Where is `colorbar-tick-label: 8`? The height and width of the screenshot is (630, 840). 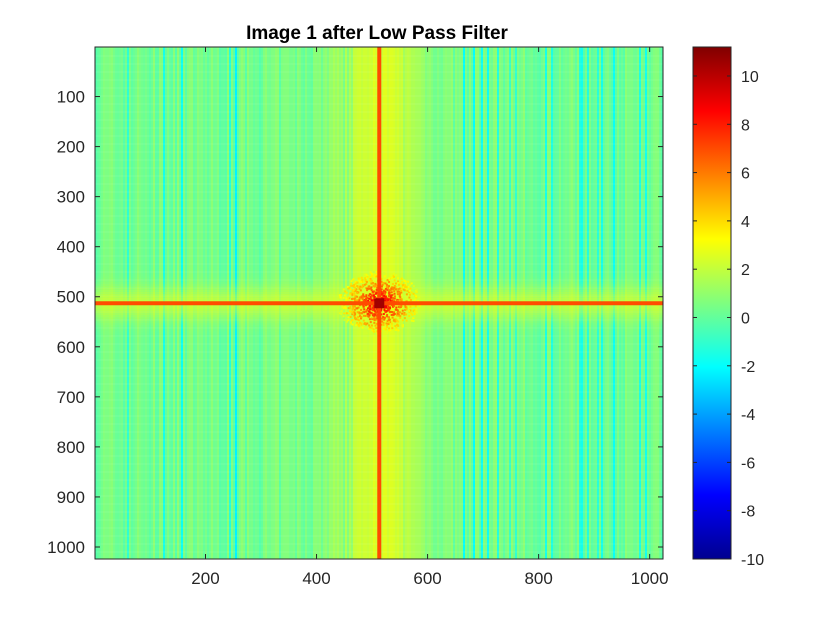 colorbar-tick-label: 8 is located at coordinates (745, 125).